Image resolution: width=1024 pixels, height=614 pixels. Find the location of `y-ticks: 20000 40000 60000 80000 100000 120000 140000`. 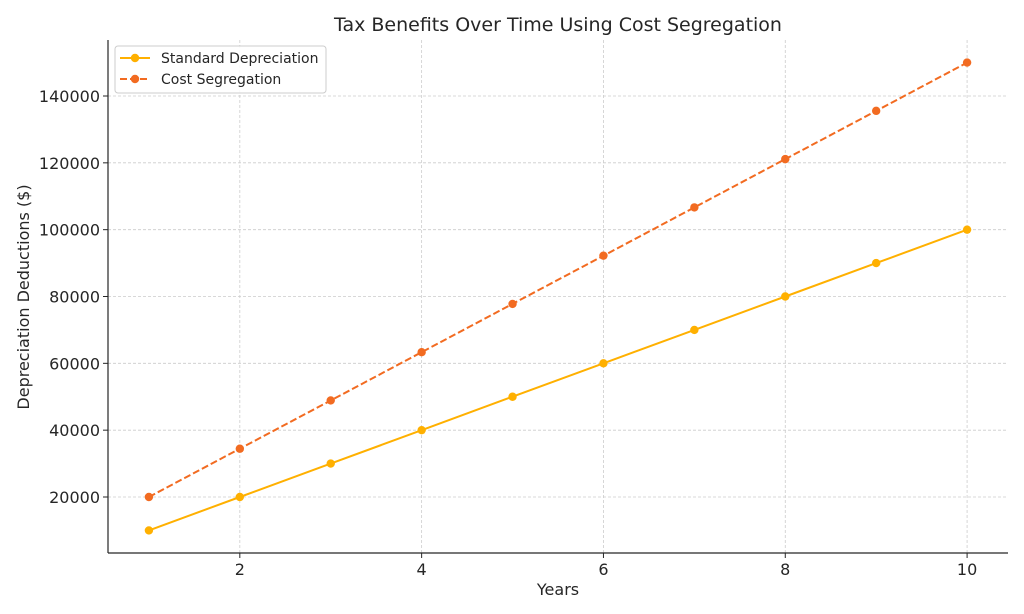

y-ticks: 20000 40000 60000 80000 100000 120000 140000 is located at coordinates (73, 297).